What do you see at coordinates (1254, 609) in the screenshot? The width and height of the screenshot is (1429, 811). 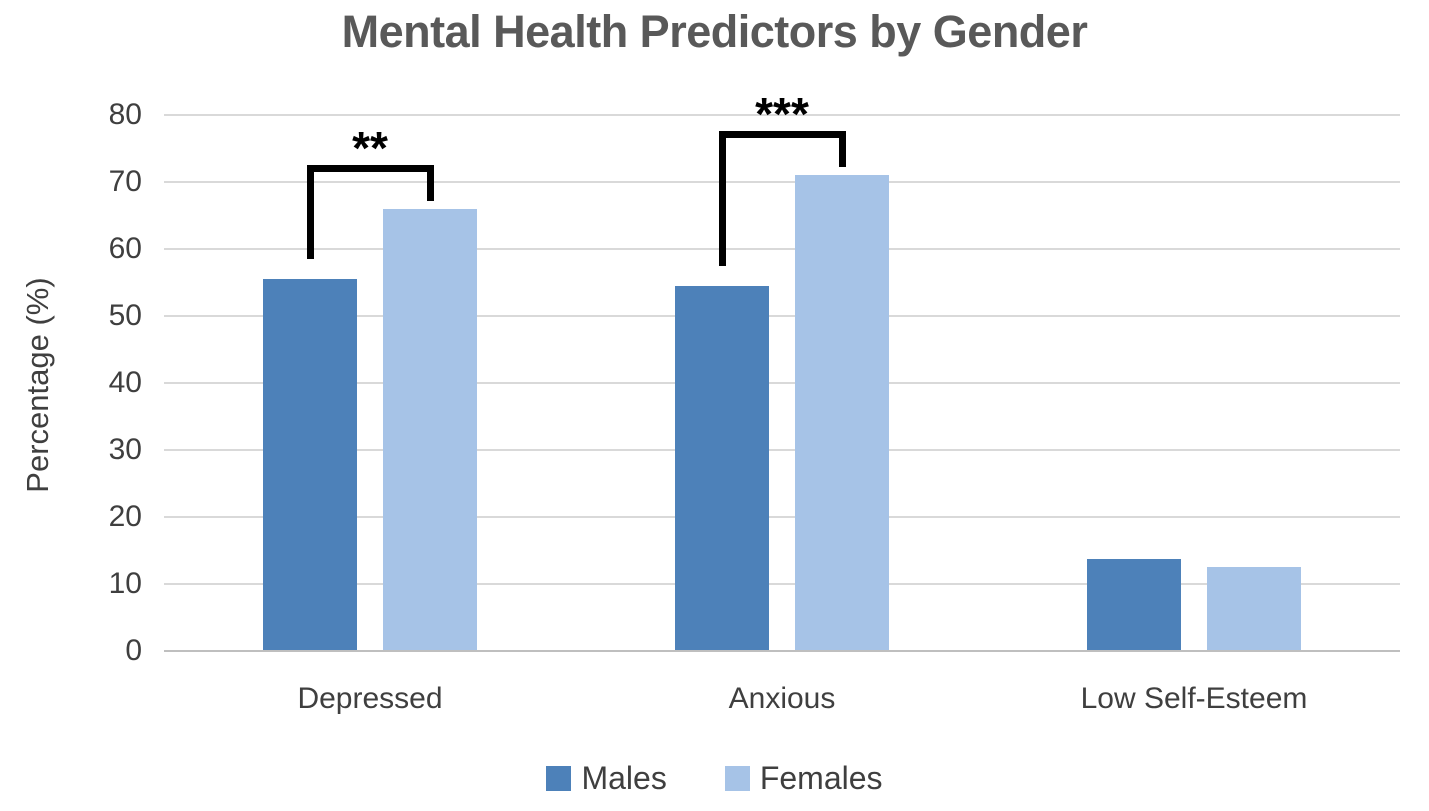 I see `bar-females-low-self-esteem` at bounding box center [1254, 609].